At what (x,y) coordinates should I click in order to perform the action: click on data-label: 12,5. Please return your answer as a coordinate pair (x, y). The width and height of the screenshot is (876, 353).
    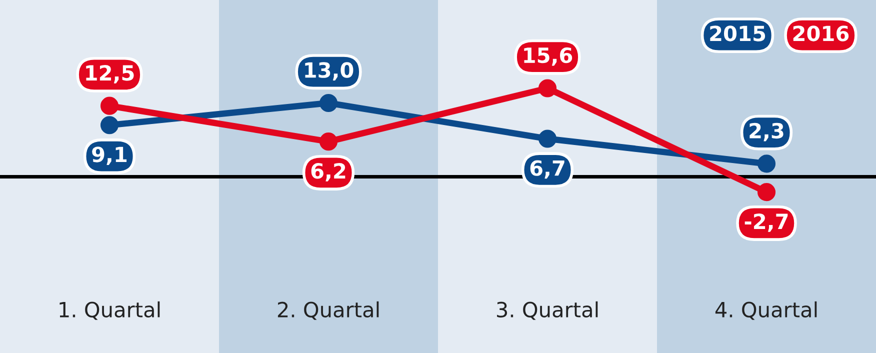
    Looking at the image, I should click on (110, 74).